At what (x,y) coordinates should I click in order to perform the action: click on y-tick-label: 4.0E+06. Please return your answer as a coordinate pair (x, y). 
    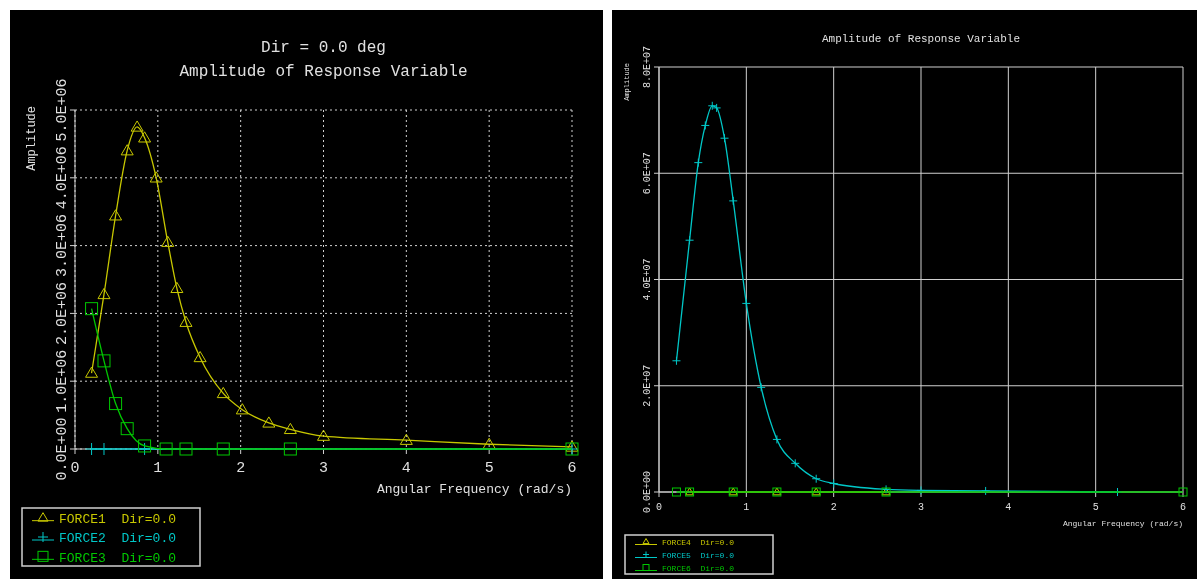
    Looking at the image, I should click on (62, 178).